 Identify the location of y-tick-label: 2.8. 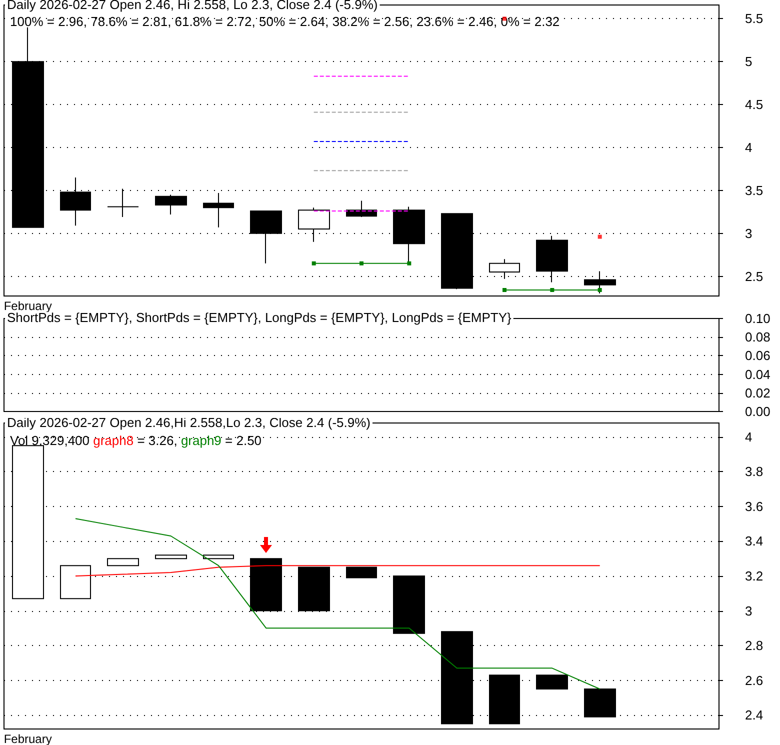
(754, 646).